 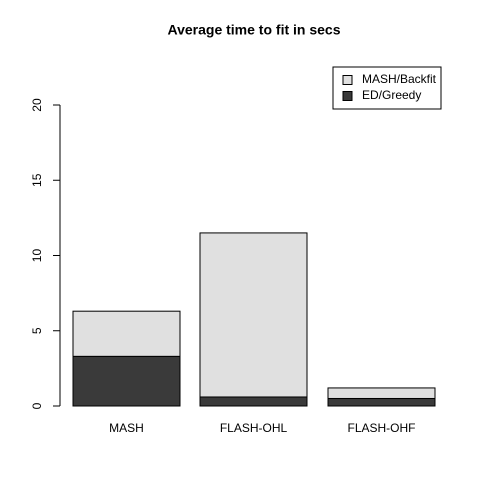 I want to click on y-tick-label: 5, so click(x=37, y=330).